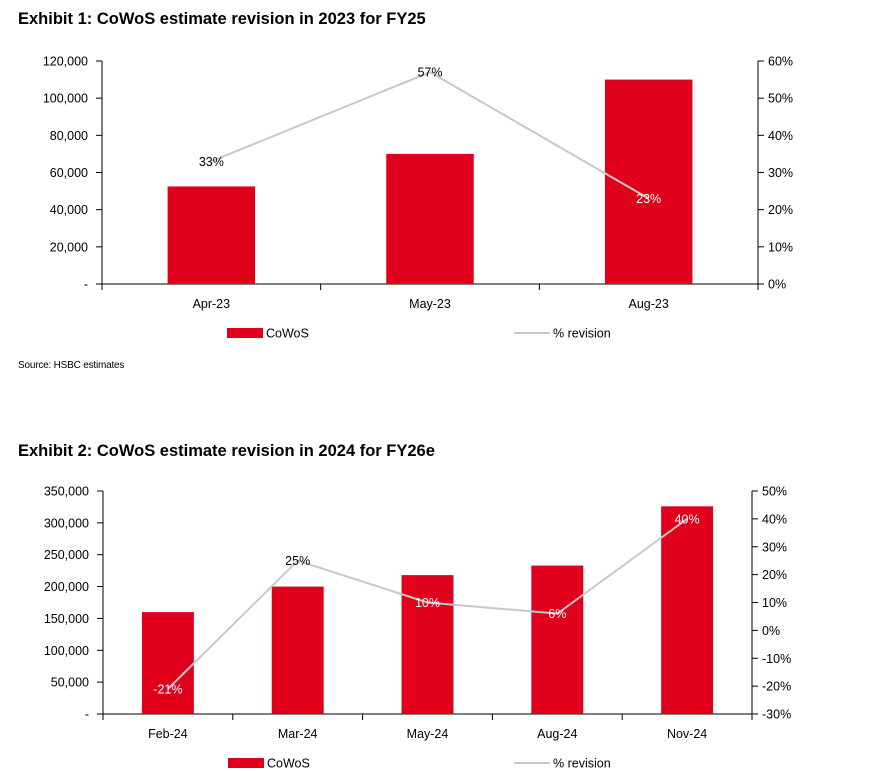  What do you see at coordinates (69, 136) in the screenshot?
I see `left-tick-label: 80,000` at bounding box center [69, 136].